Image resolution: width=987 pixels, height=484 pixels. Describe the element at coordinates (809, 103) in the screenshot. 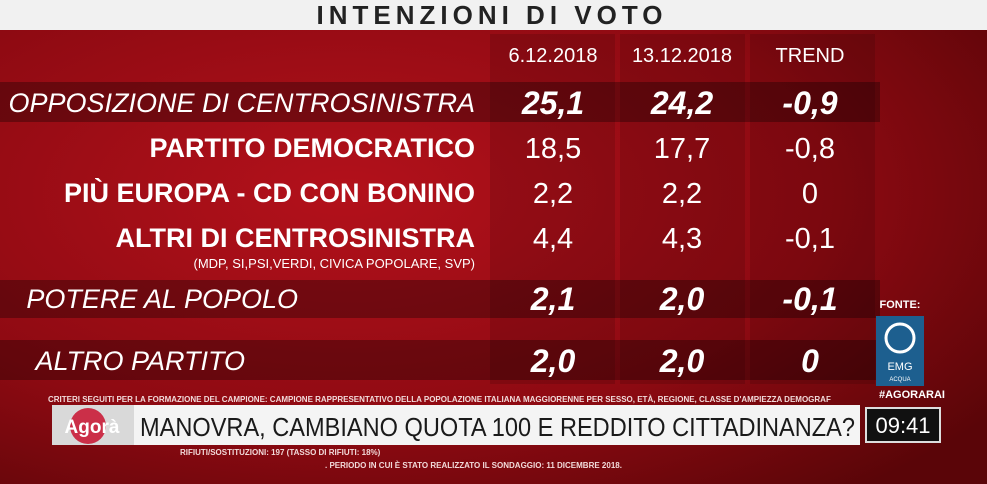

I see `cell: -0,9` at that location.